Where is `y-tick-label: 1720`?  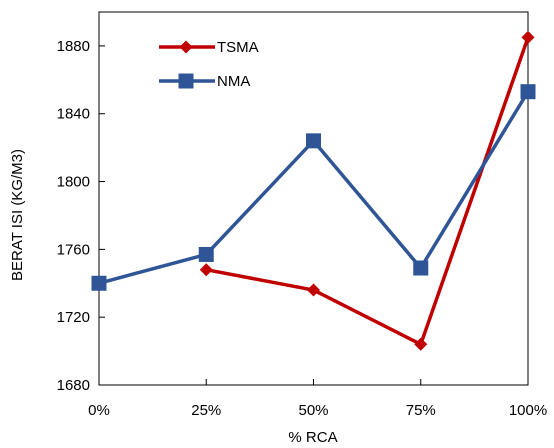
y-tick-label: 1720 is located at coordinates (73, 317).